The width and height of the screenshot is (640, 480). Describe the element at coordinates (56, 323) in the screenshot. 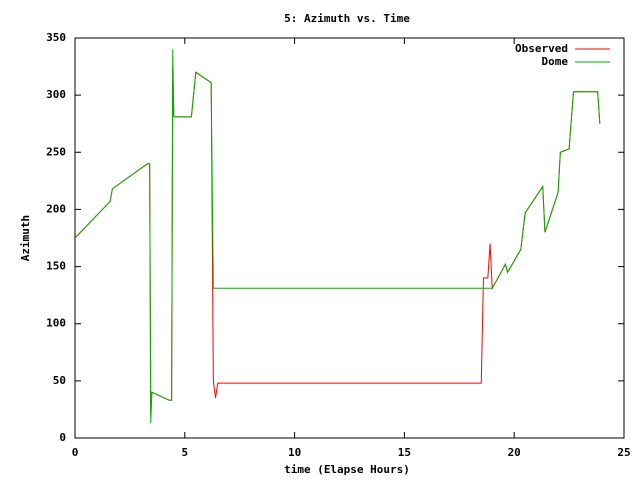

I see `y-tick-label: 100` at that location.